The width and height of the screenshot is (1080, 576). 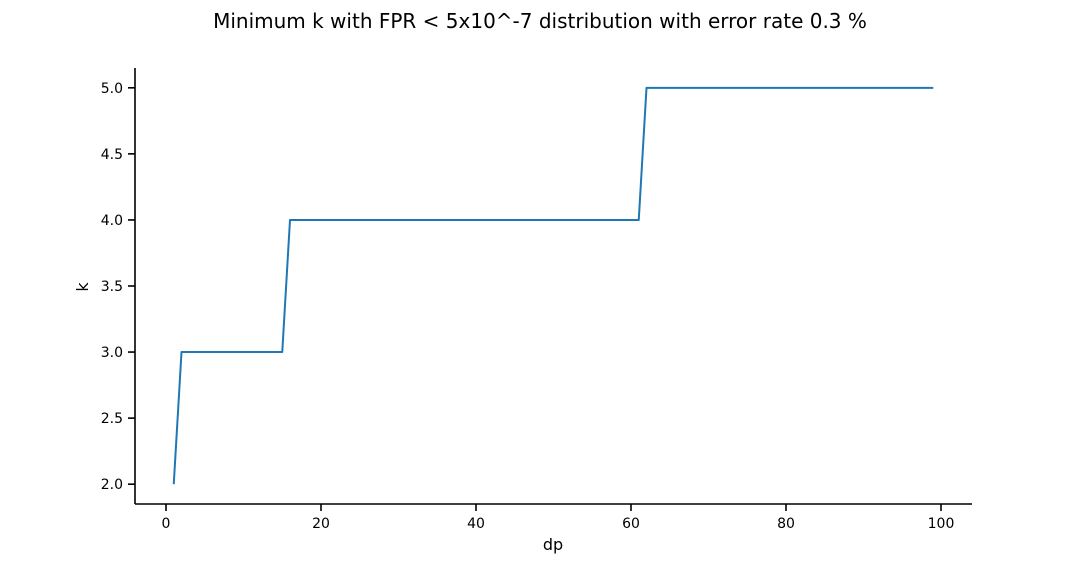 What do you see at coordinates (558, 518) in the screenshot?
I see `x-axis-ticks: 0 20 40 60 80 100` at bounding box center [558, 518].